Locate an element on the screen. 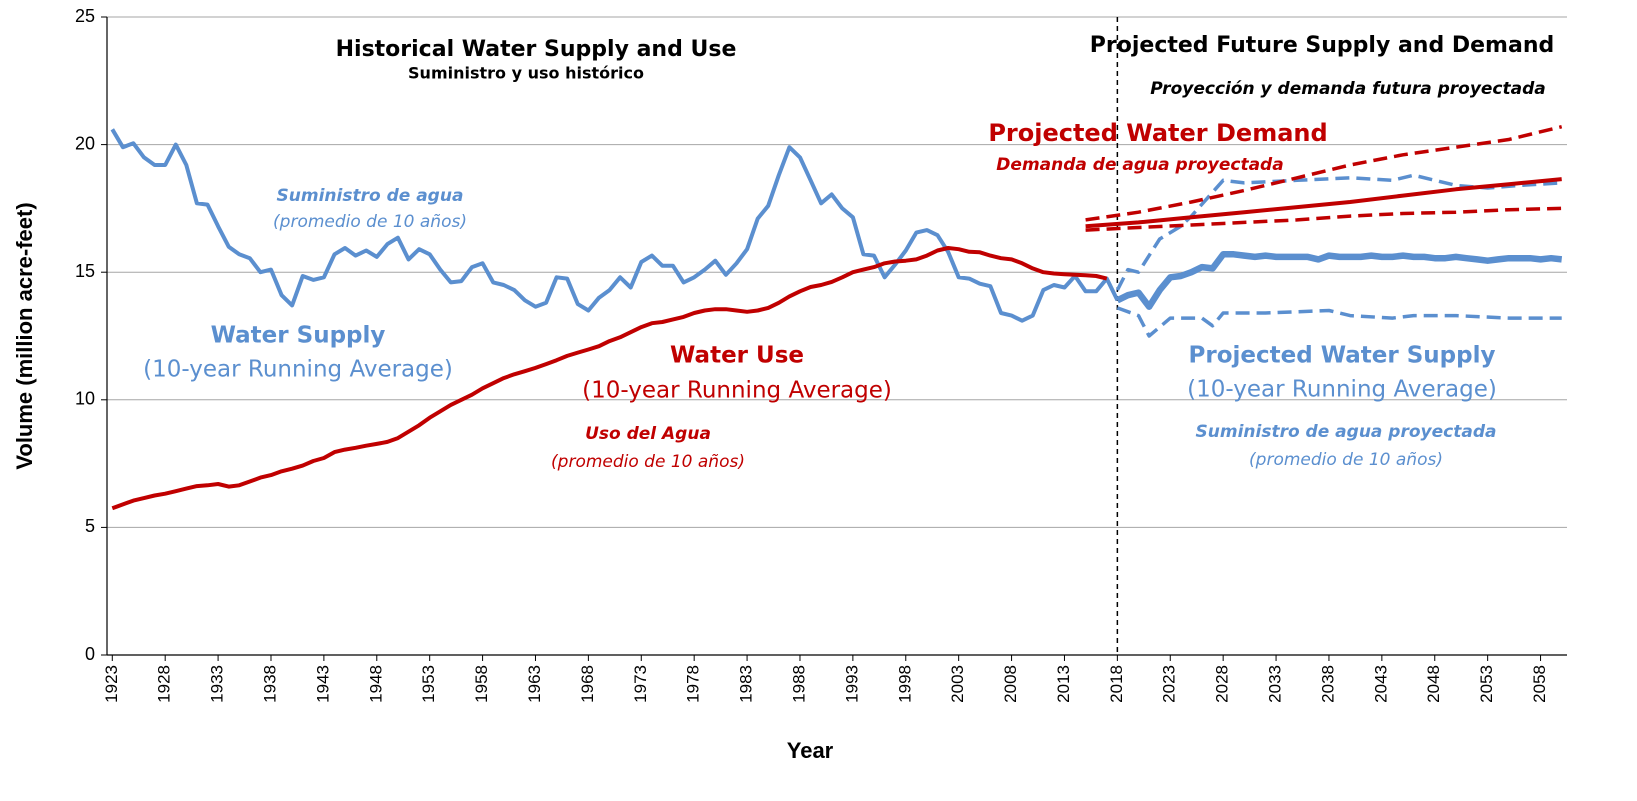 This screenshot has width=1637, height=801. x-tick-label: 2058 is located at coordinates (1539, 684).